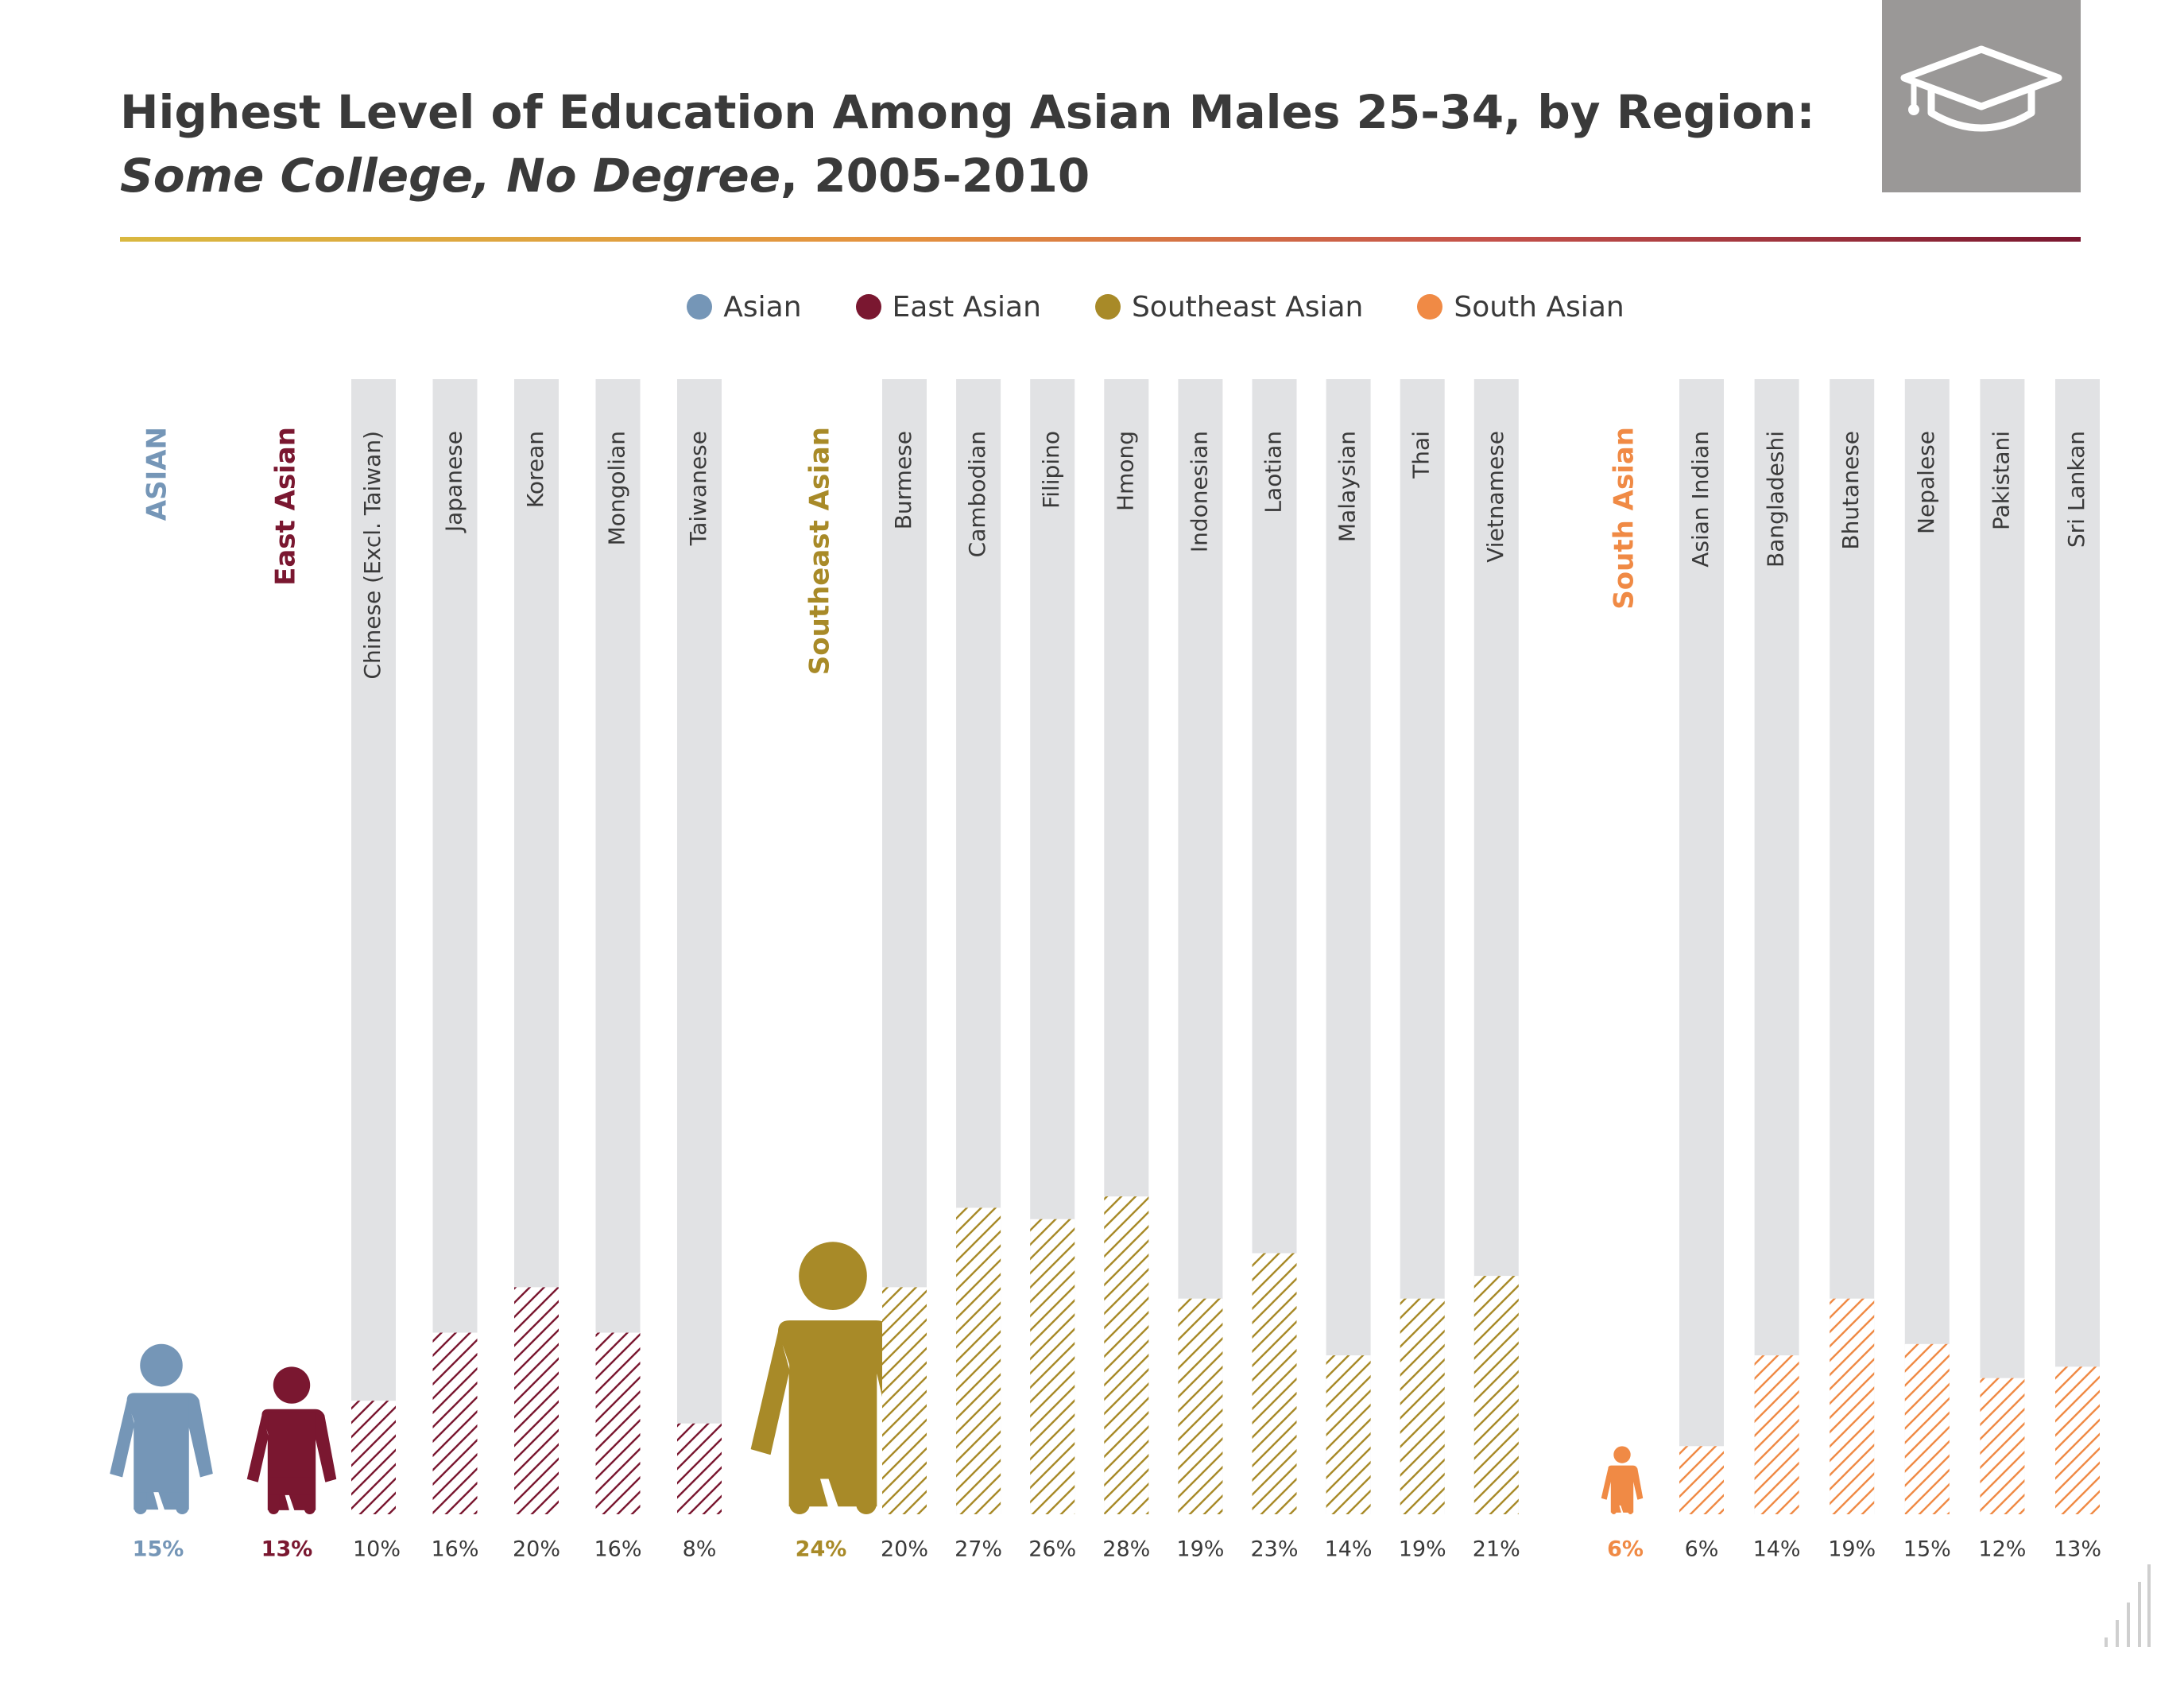  What do you see at coordinates (1850, 490) in the screenshot?
I see `bar-label-bhutanese: Bhutanese` at bounding box center [1850, 490].